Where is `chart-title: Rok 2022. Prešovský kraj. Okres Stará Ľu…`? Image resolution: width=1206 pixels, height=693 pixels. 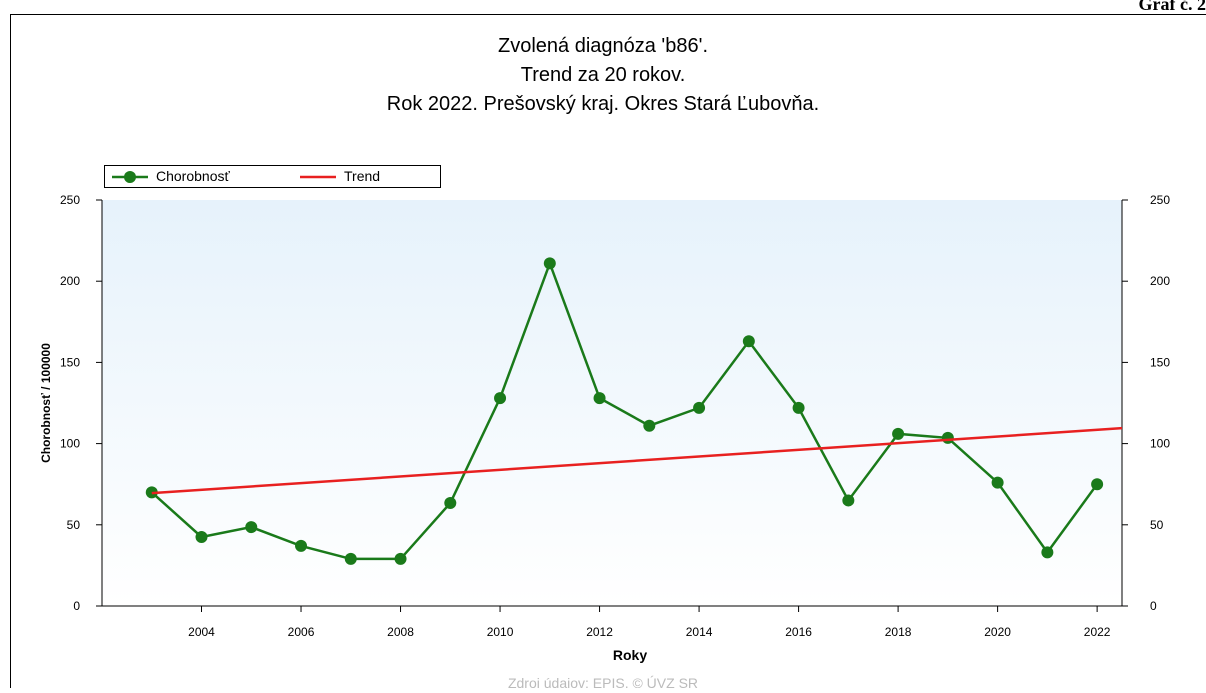 chart-title: Rok 2022. Prešovský kraj. Okres Stará Ľu… is located at coordinates (603, 104).